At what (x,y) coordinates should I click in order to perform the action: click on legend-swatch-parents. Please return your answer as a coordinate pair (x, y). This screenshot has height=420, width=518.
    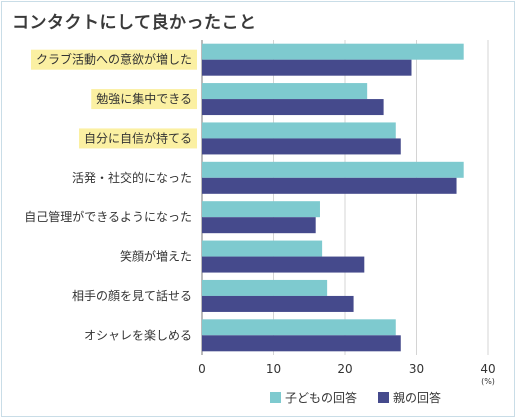
    Looking at the image, I should click on (383, 397).